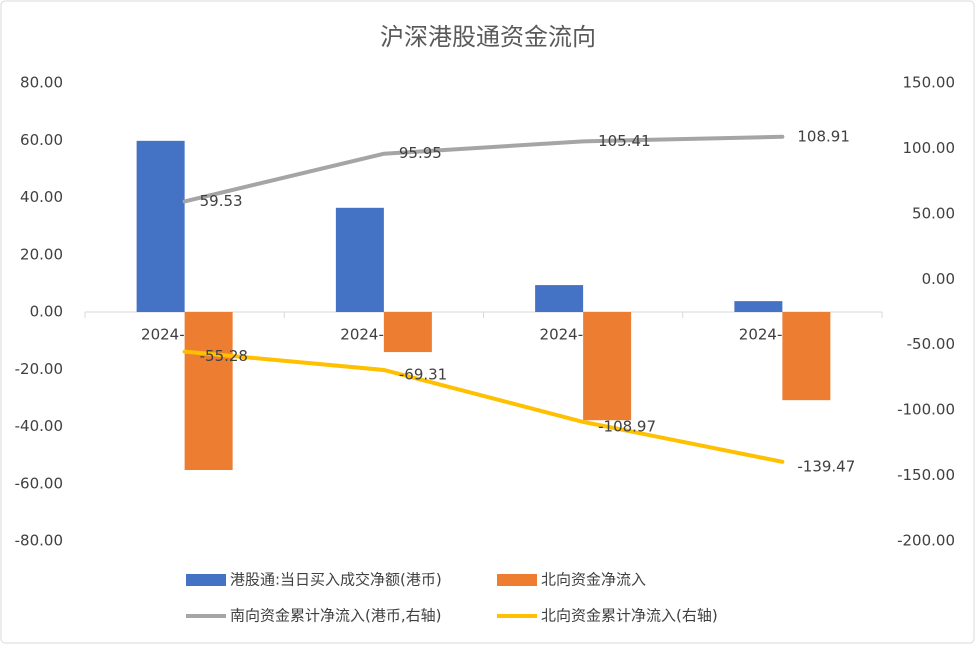 The height and width of the screenshot is (645, 976). I want to click on y2-tick-label: -100.00, so click(926, 410).